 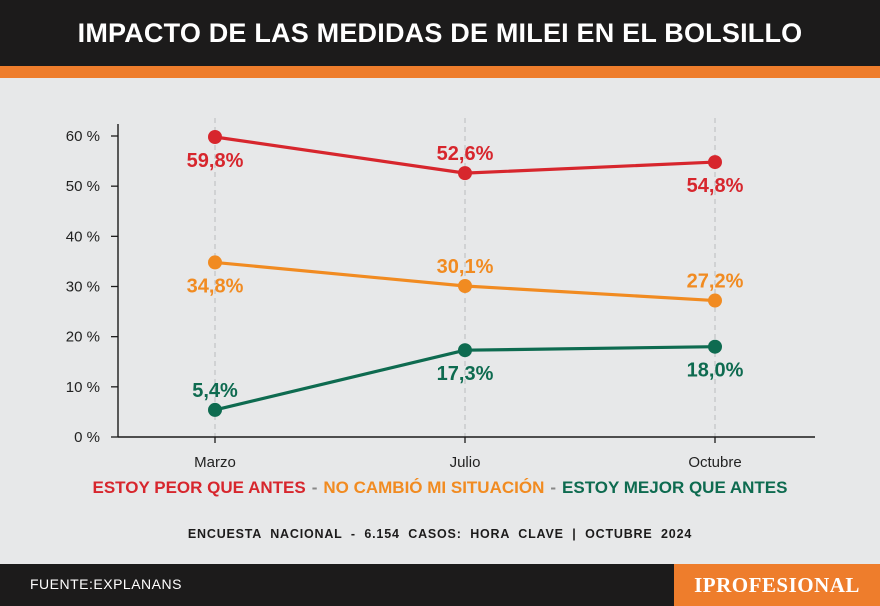 I want to click on point-mejor-julio, so click(x=465, y=350).